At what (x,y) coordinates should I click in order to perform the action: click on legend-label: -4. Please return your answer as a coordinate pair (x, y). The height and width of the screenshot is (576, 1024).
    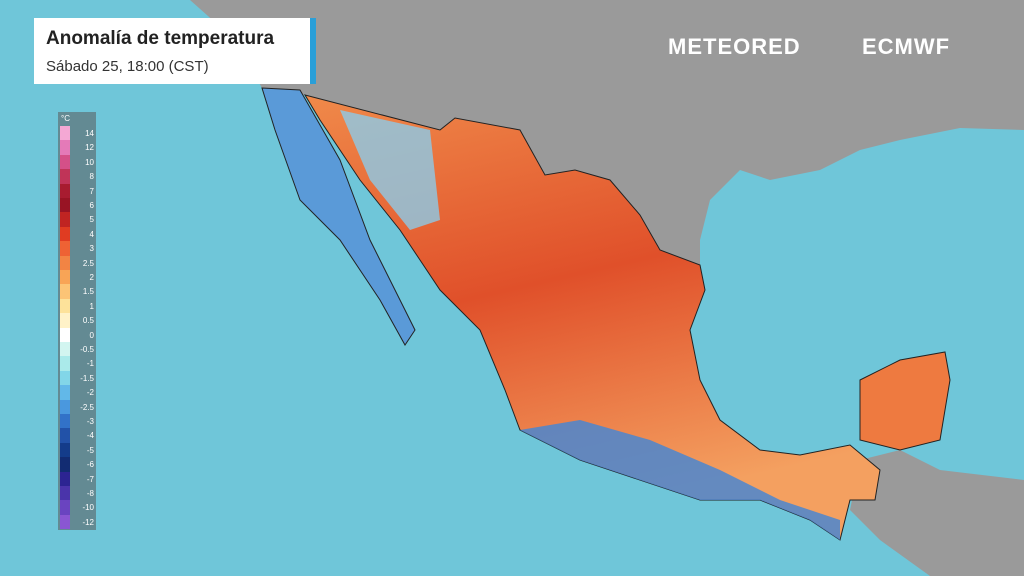
    Looking at the image, I should click on (90, 436).